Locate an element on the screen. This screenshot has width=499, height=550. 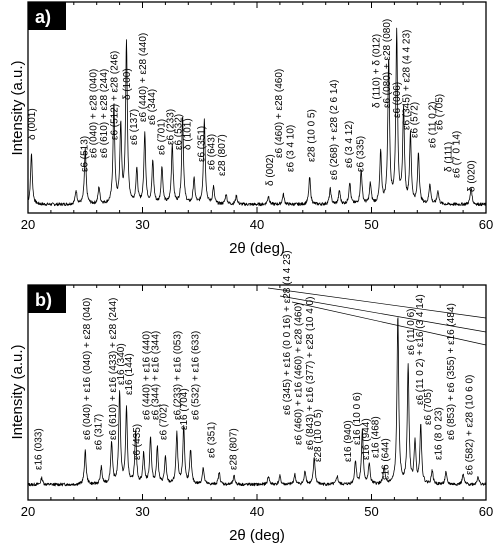
peak-annotation: ε16 (940) is located at coordinates (348, 441).